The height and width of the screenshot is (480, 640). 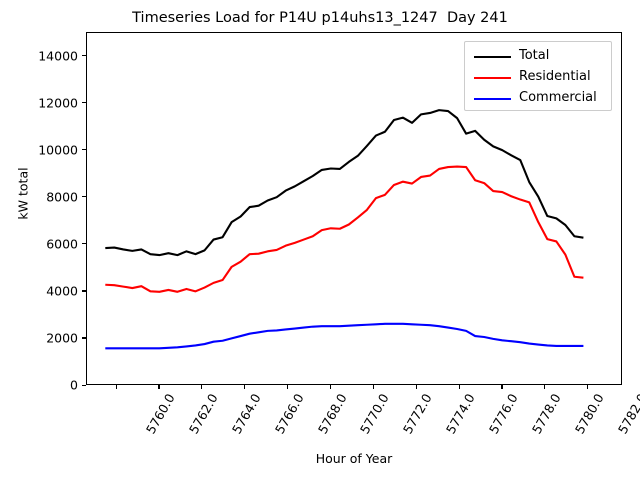 I want to click on x-tick-label: 5776.0, so click(x=503, y=414).